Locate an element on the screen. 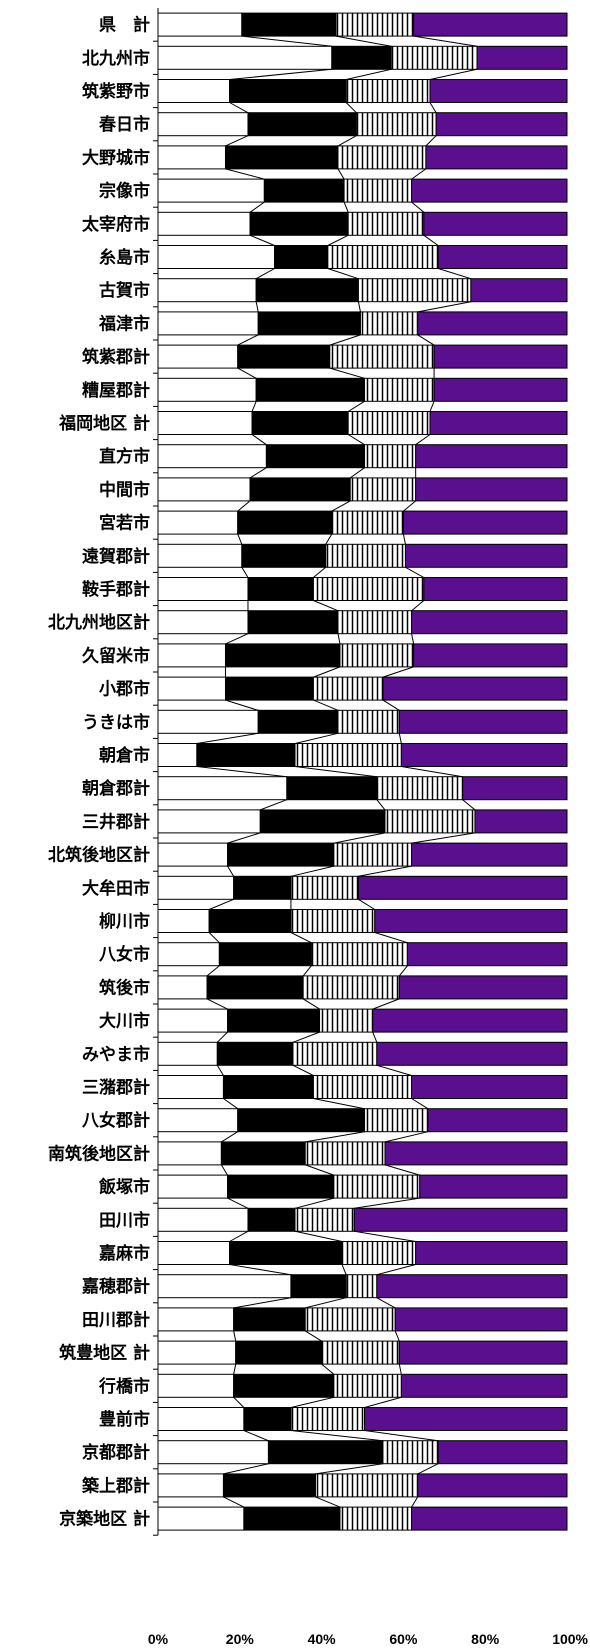  category-axis is located at coordinates (156, 772).